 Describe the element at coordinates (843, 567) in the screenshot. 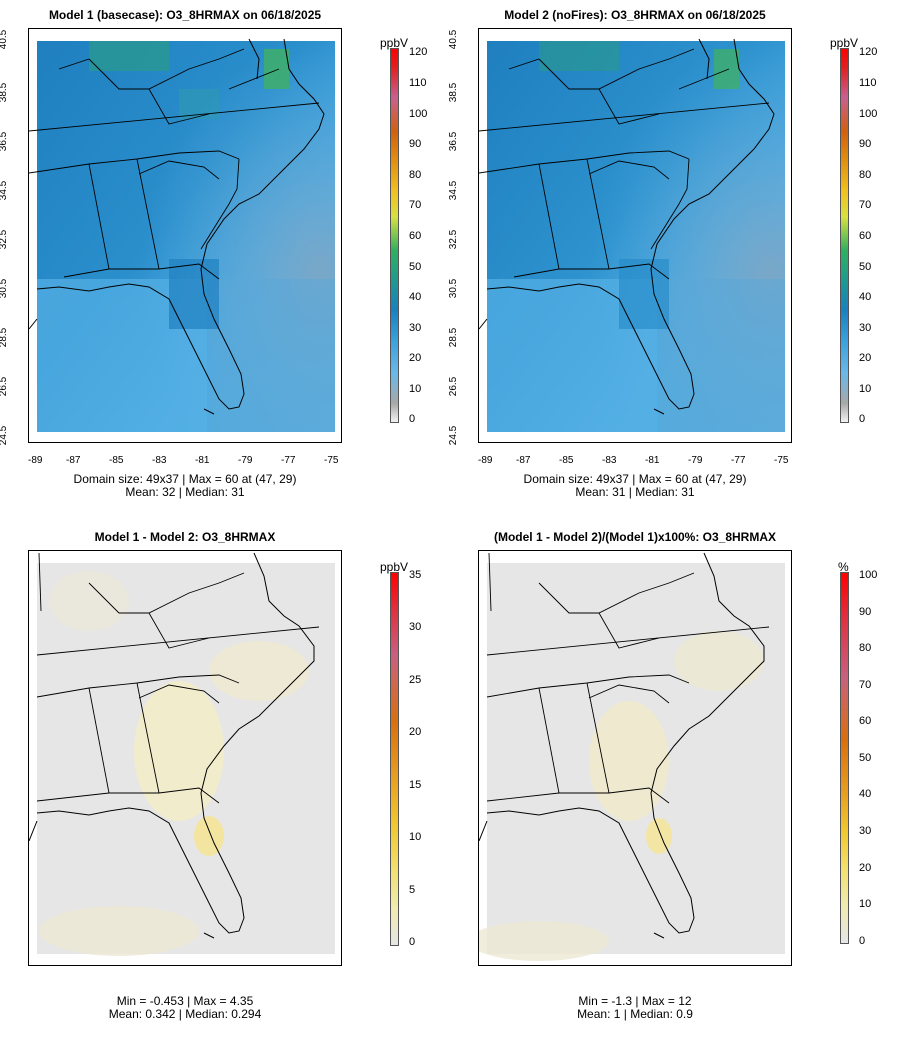

I see `colorbar-unit: %` at that location.